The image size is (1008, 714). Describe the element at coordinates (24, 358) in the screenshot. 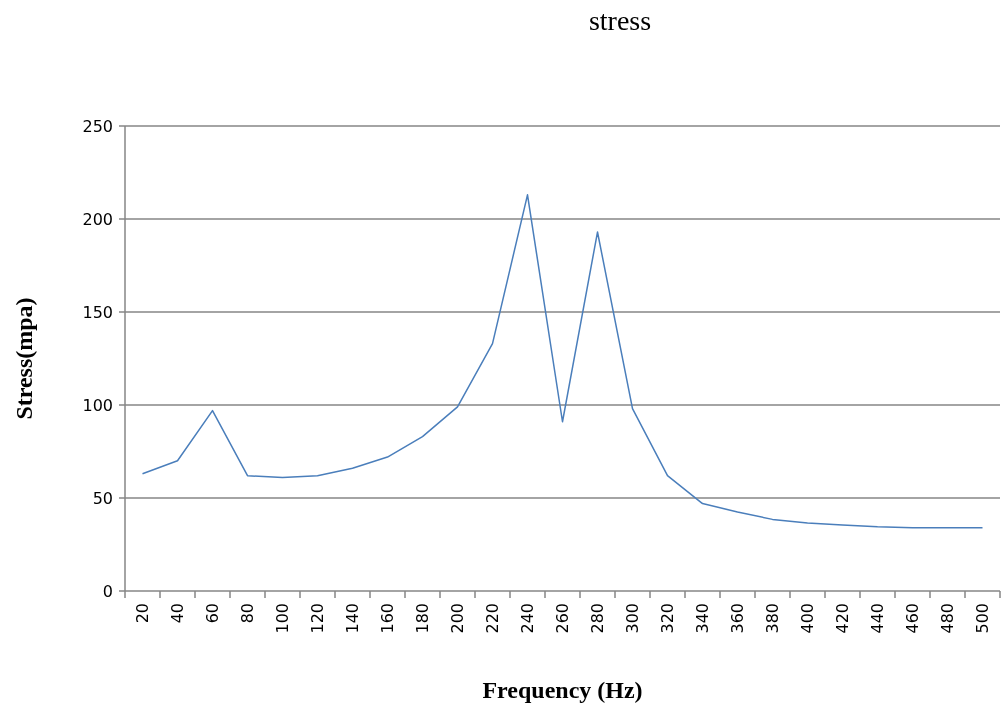

I see `y-axis-title: Stress(mpa)` at that location.